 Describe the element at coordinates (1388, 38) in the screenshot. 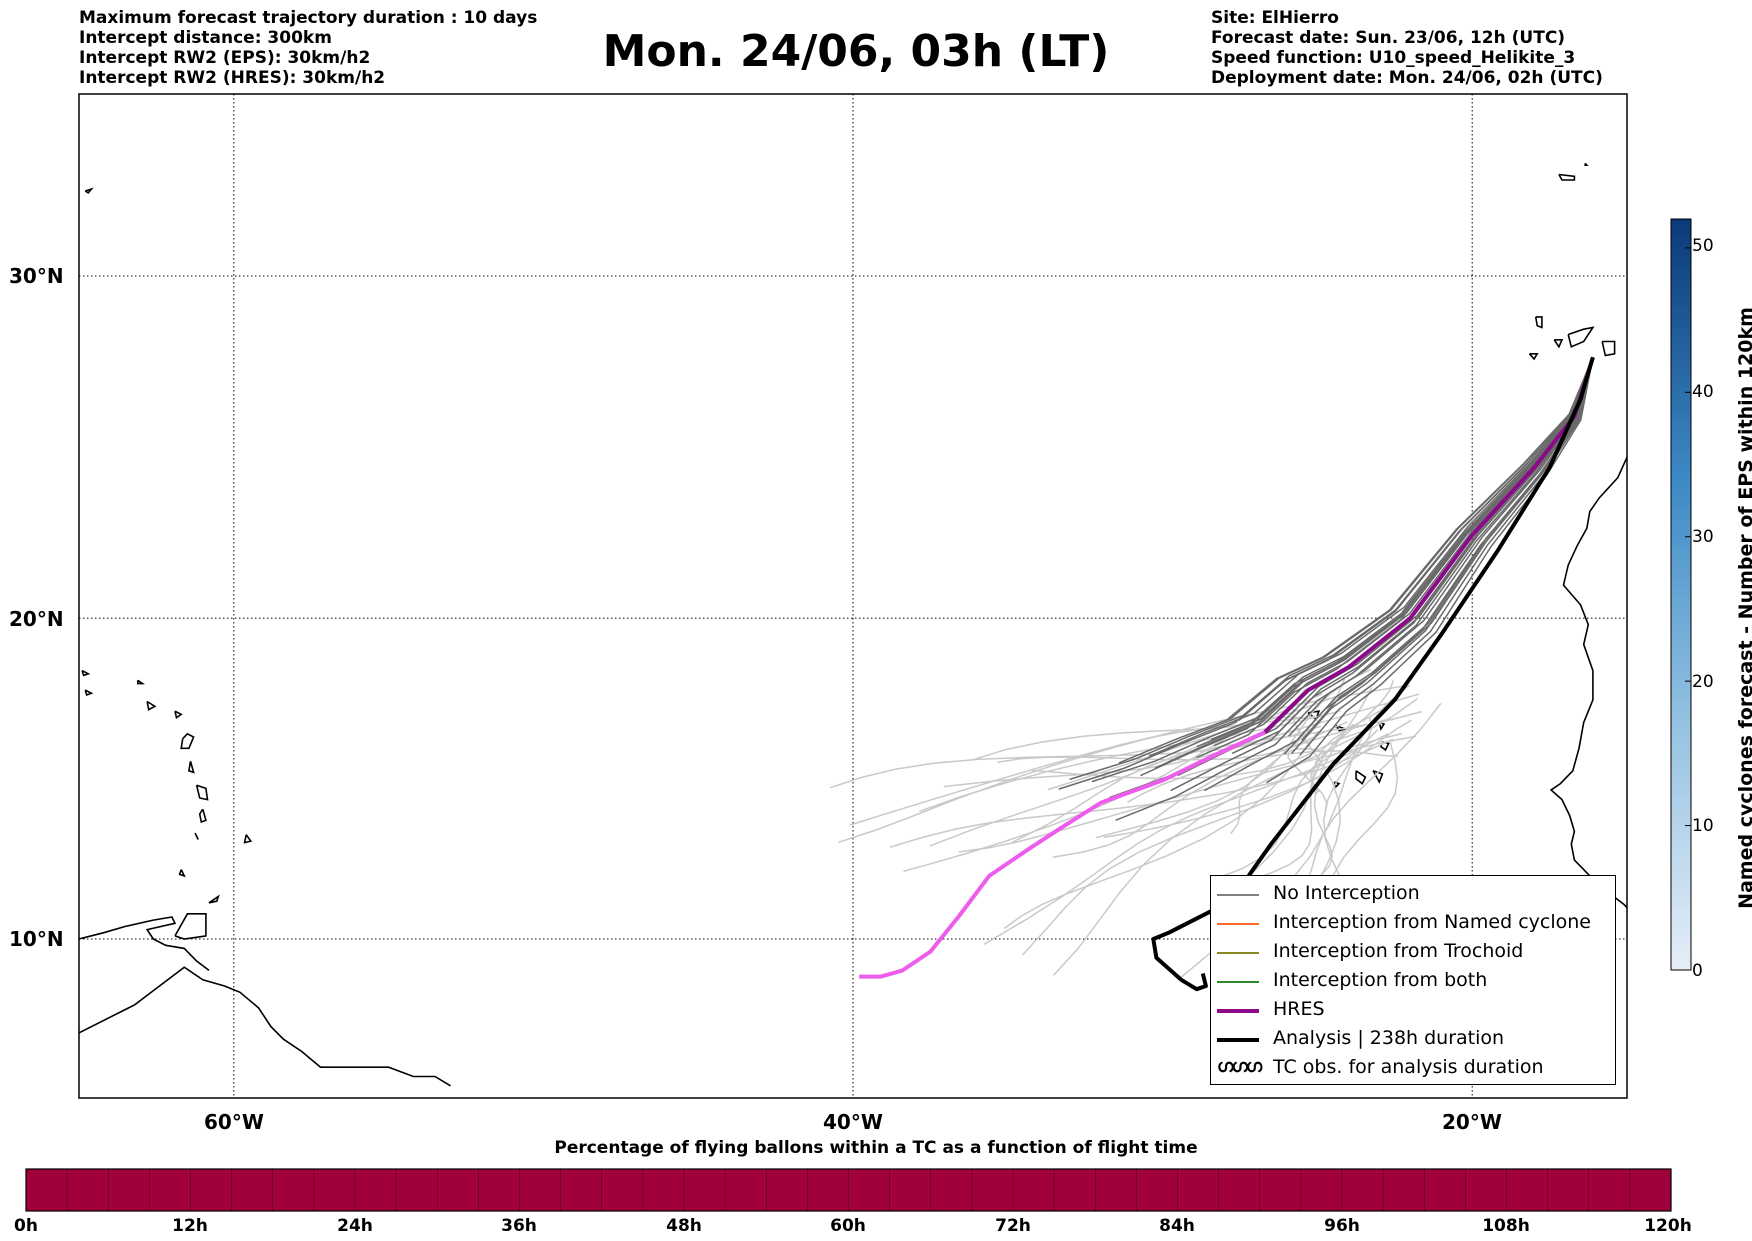

I see `forecast-date-text: Forecast date: Sun. 23/06, 12h (UTC)` at that location.